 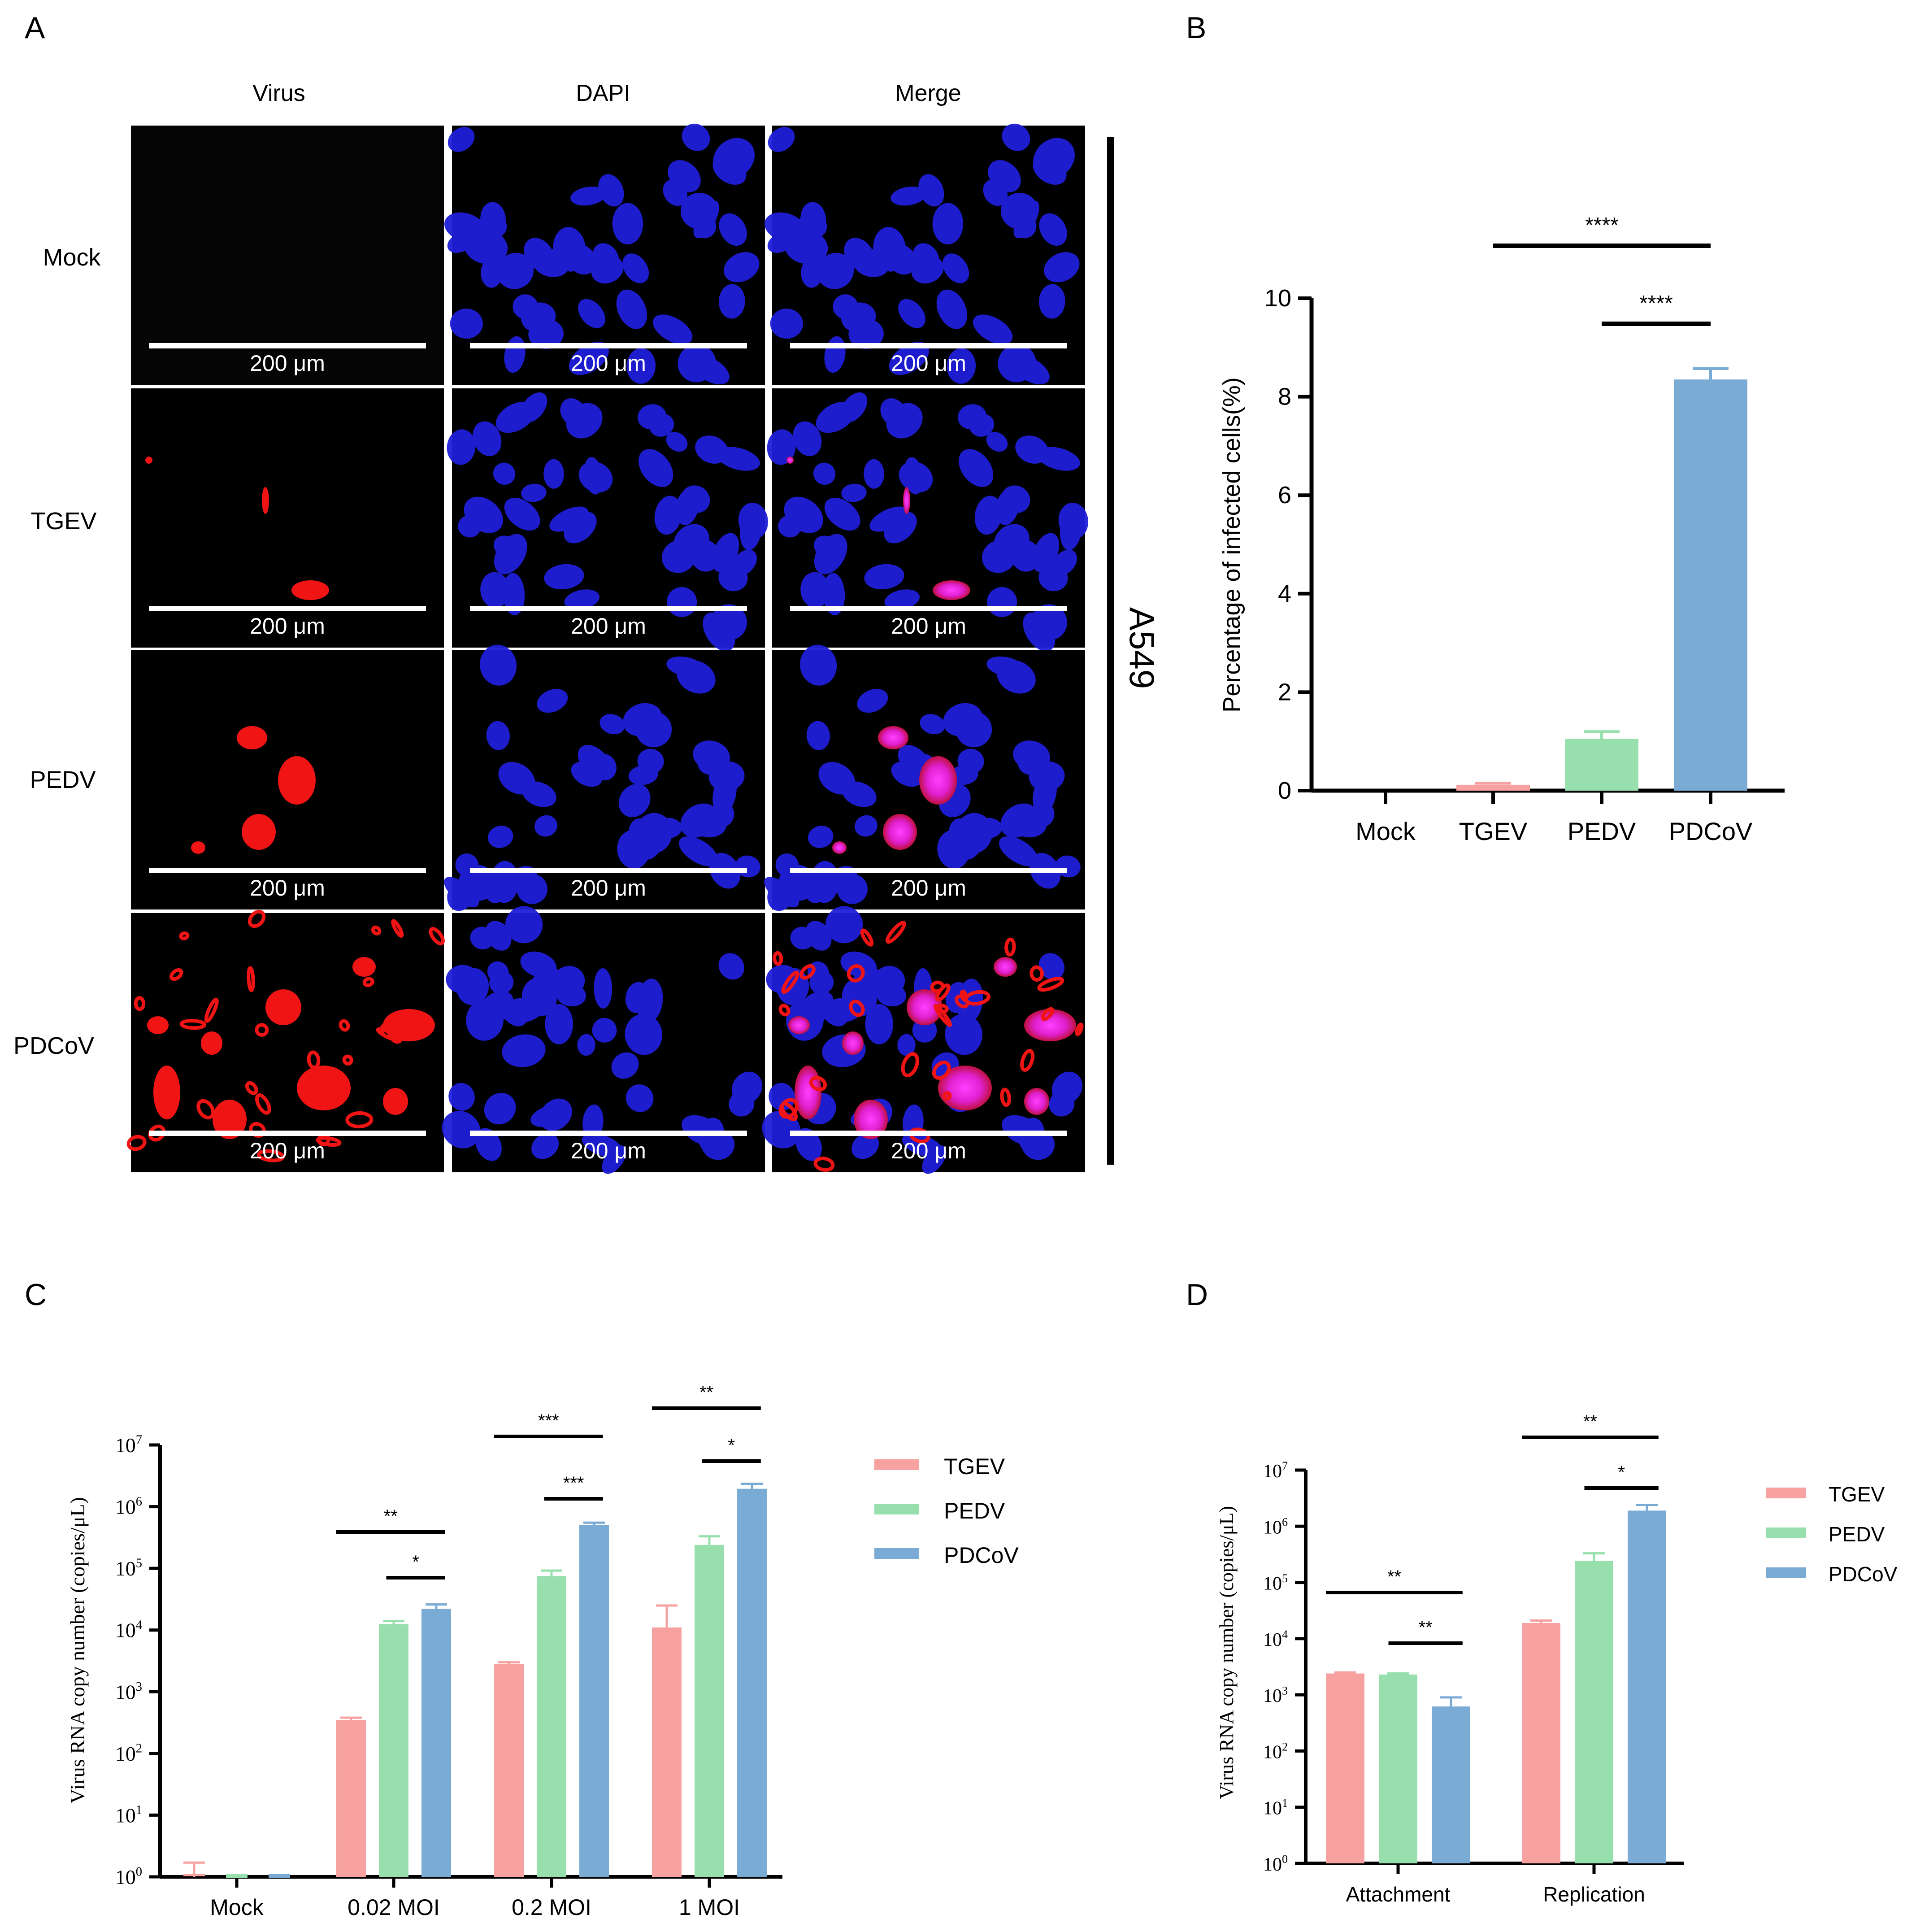 I want to click on column-label-virus: Virus, so click(x=279, y=93).